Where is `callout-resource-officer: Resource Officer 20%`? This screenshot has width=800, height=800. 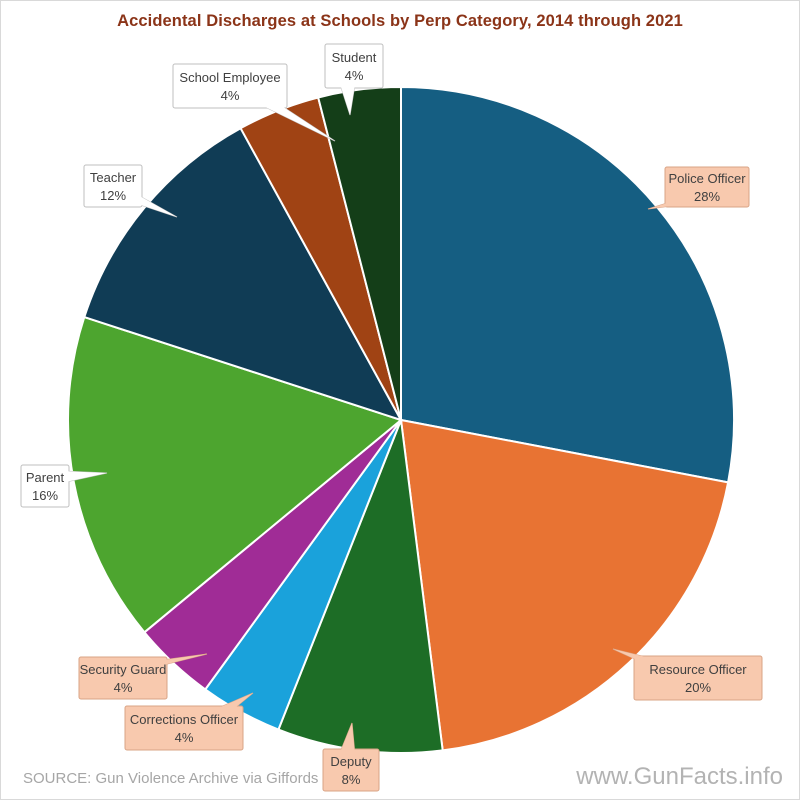 callout-resource-officer: Resource Officer 20% is located at coordinates (687, 674).